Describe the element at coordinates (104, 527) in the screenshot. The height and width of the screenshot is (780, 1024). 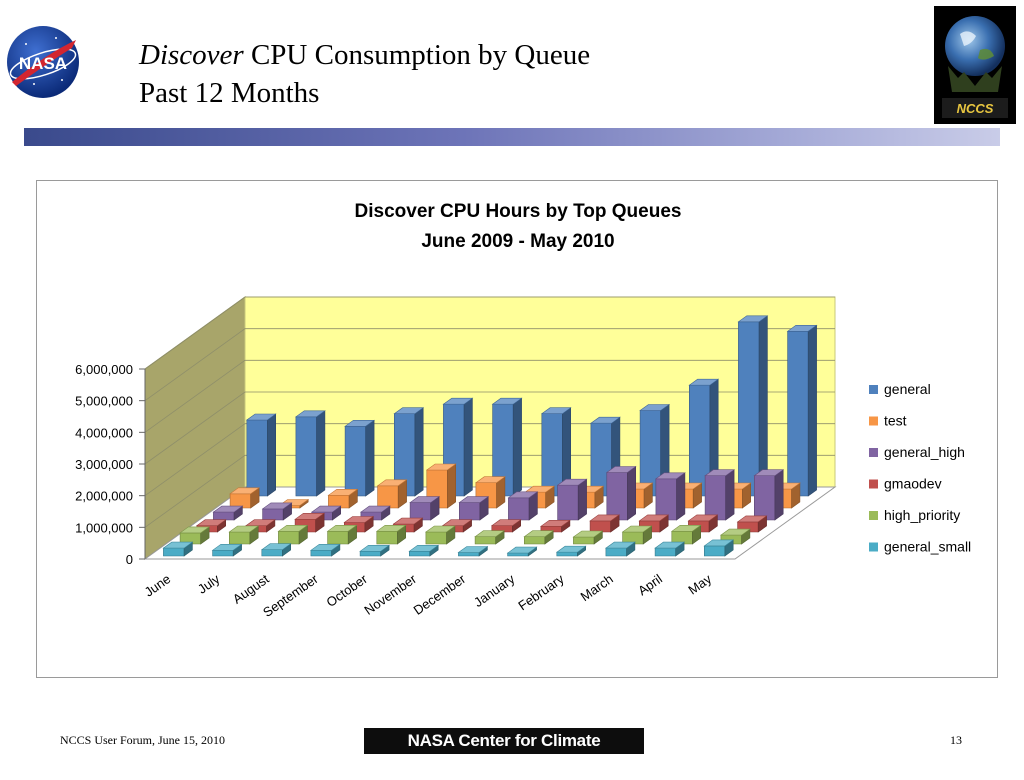
I see `y-tick-label: 1,000,000` at that location.